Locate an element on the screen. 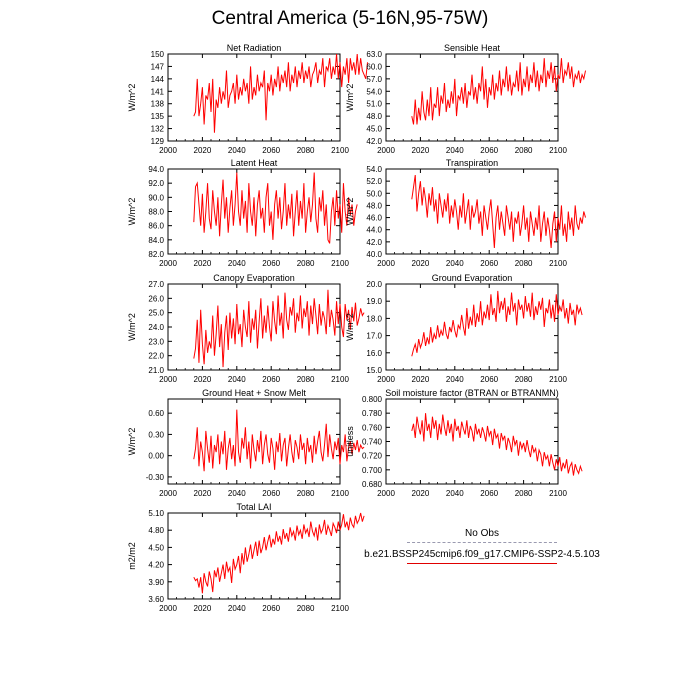 Image resolution: width=700 pixels, height=700 pixels. y-tick-label: 147 is located at coordinates (158, 66).